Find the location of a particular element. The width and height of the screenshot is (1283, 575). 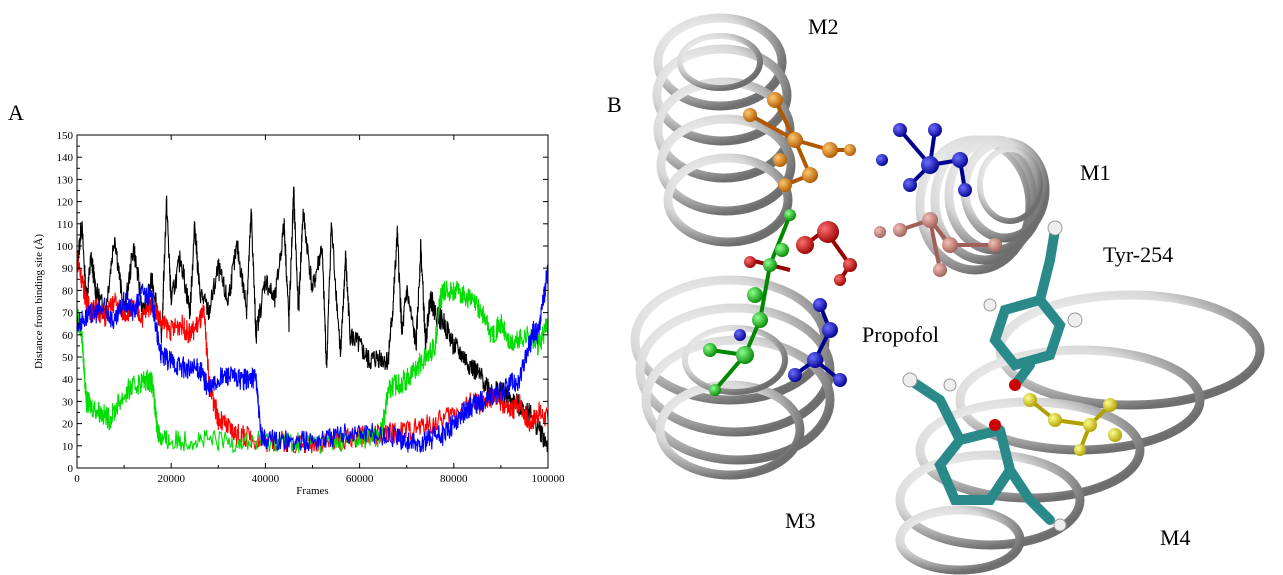

helix-label-m4: M4 is located at coordinates (1175, 537).